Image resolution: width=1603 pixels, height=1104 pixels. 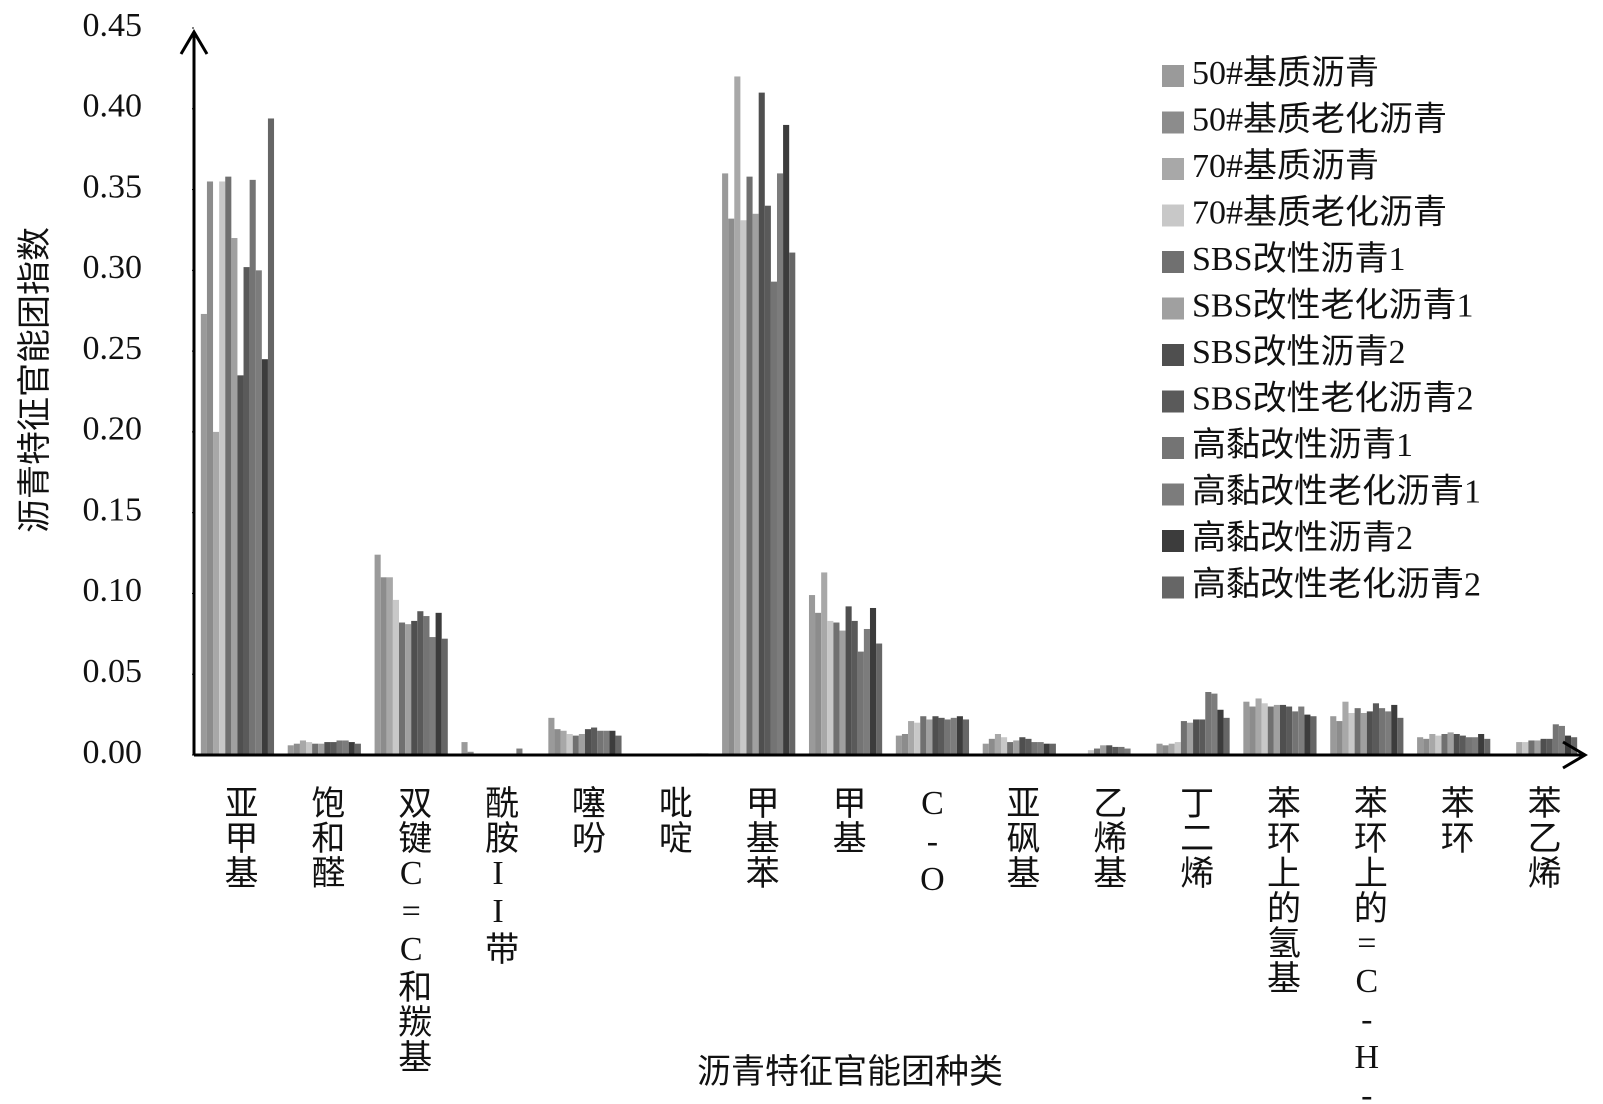 I want to click on x-tick-label: 甲基苯, so click(x=759, y=837).